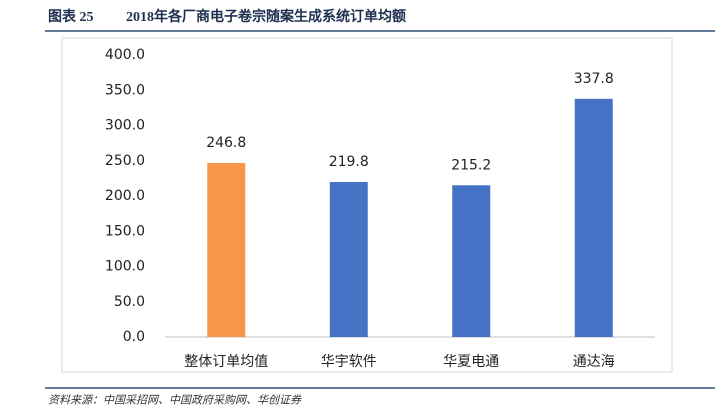 Image resolution: width=721 pixels, height=412 pixels. Describe the element at coordinates (125, 55) in the screenshot. I see `y-tick-label: 400.0` at that location.